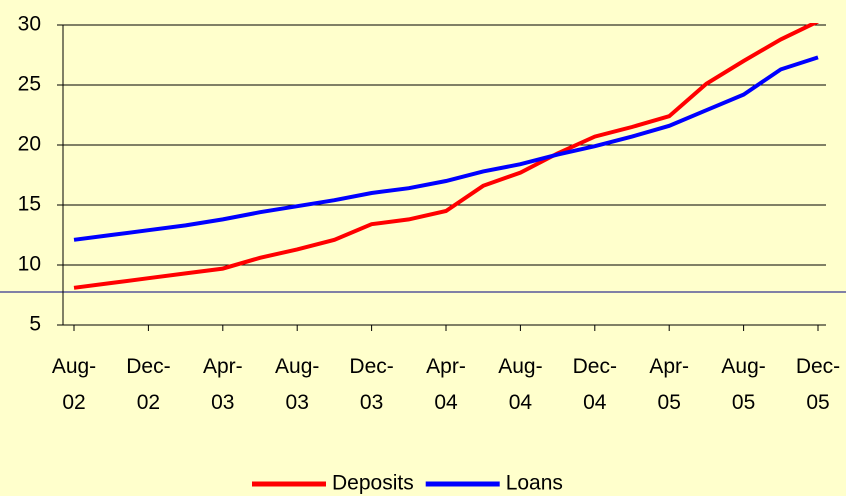 This screenshot has width=846, height=496. What do you see at coordinates (743, 384) in the screenshot?
I see `x-tick-label: Aug-05` at bounding box center [743, 384].